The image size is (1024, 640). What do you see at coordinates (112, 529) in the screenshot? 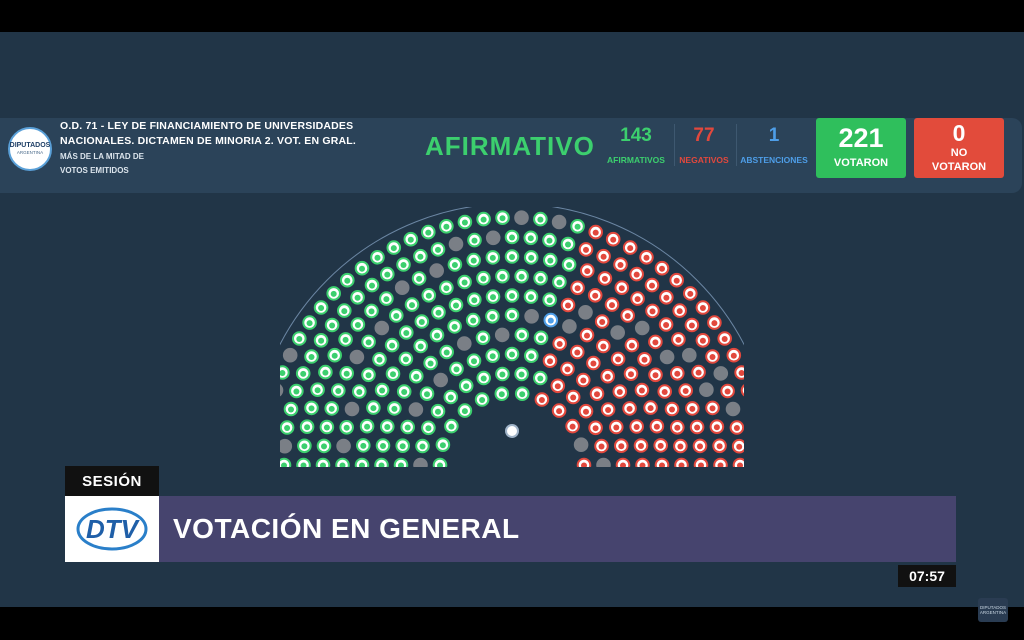
I see `dtv-swoosh` at bounding box center [112, 529].